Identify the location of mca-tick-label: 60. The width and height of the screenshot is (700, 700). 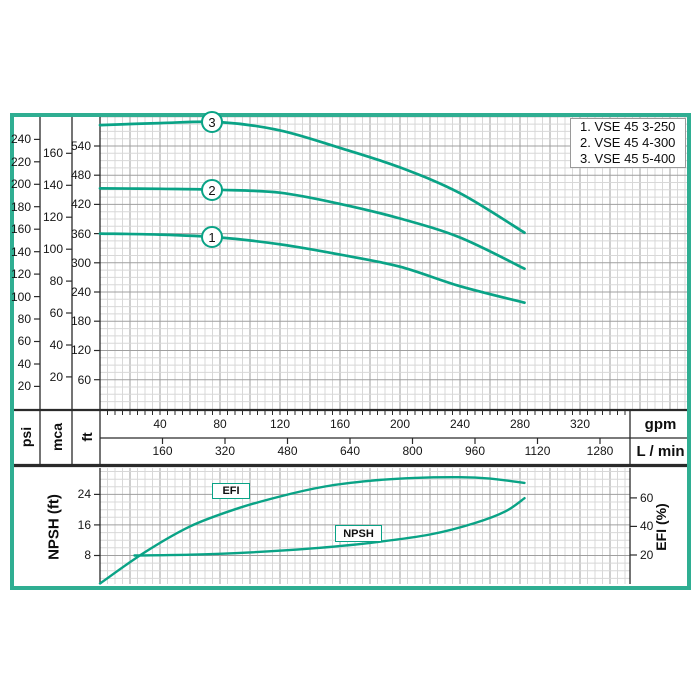
(56, 313).